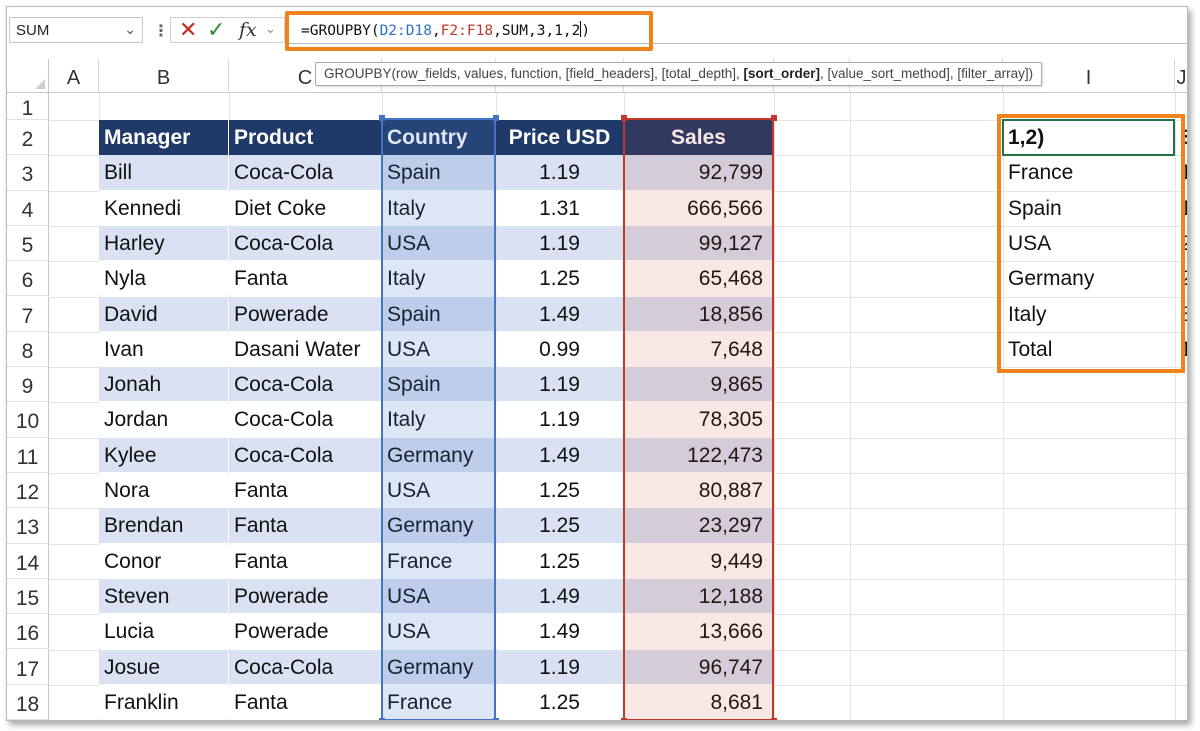 The image size is (1200, 731). What do you see at coordinates (163, 349) in the screenshot?
I see `table-cell: Ivan` at bounding box center [163, 349].